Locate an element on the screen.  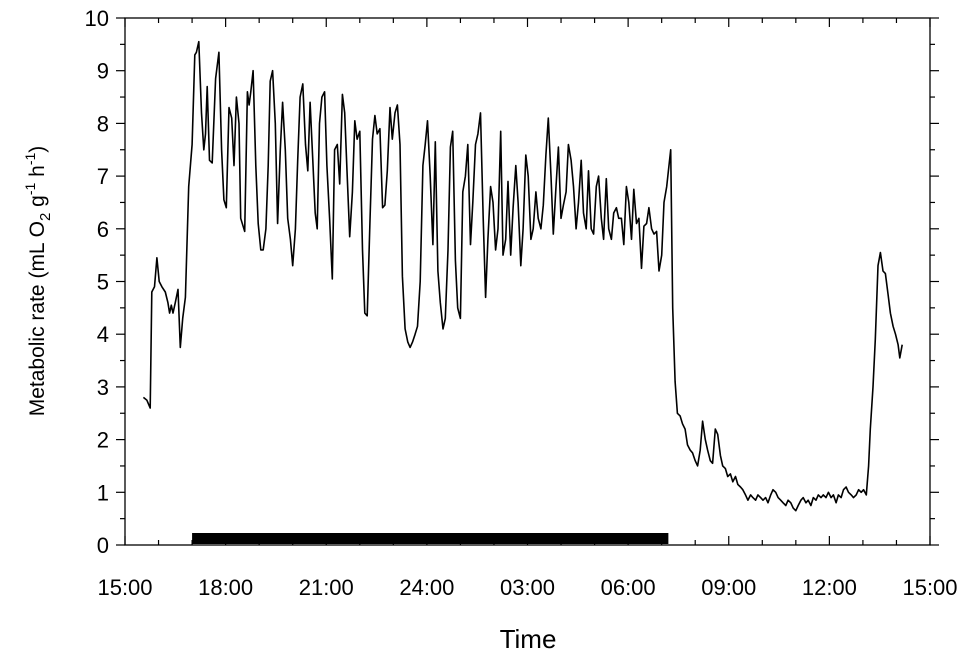
y-tick-label: 0 is located at coordinates (103, 545).